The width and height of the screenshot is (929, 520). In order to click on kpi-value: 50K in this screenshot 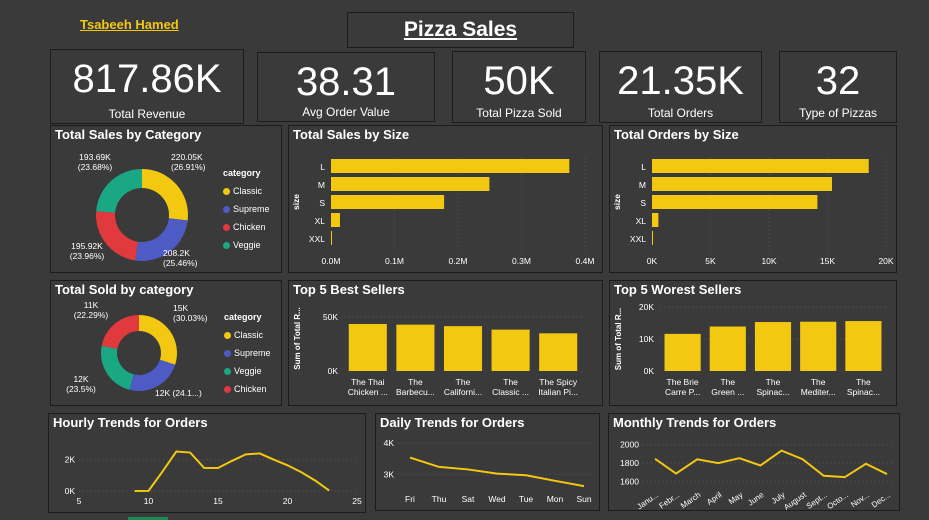, I will do `click(519, 81)`.